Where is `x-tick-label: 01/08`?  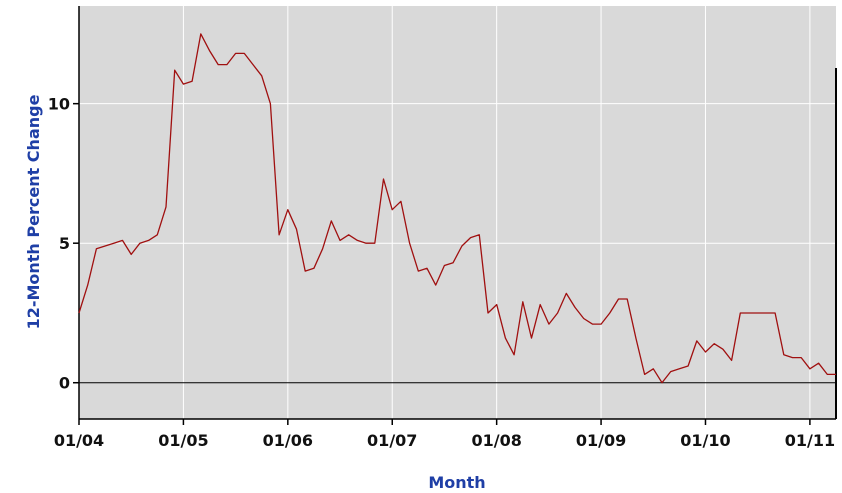
x-tick-label: 01/08 is located at coordinates (496, 440).